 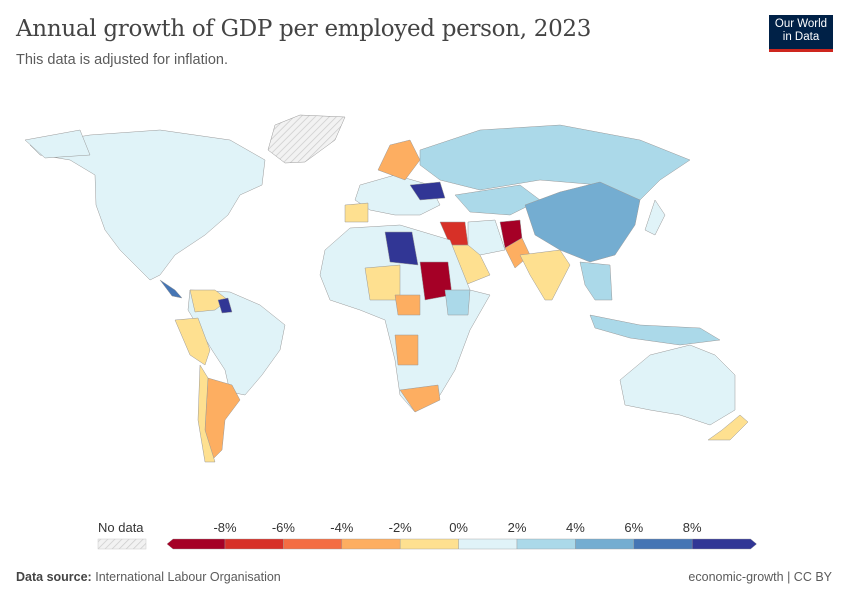 I want to click on country-iberia, so click(x=356, y=212).